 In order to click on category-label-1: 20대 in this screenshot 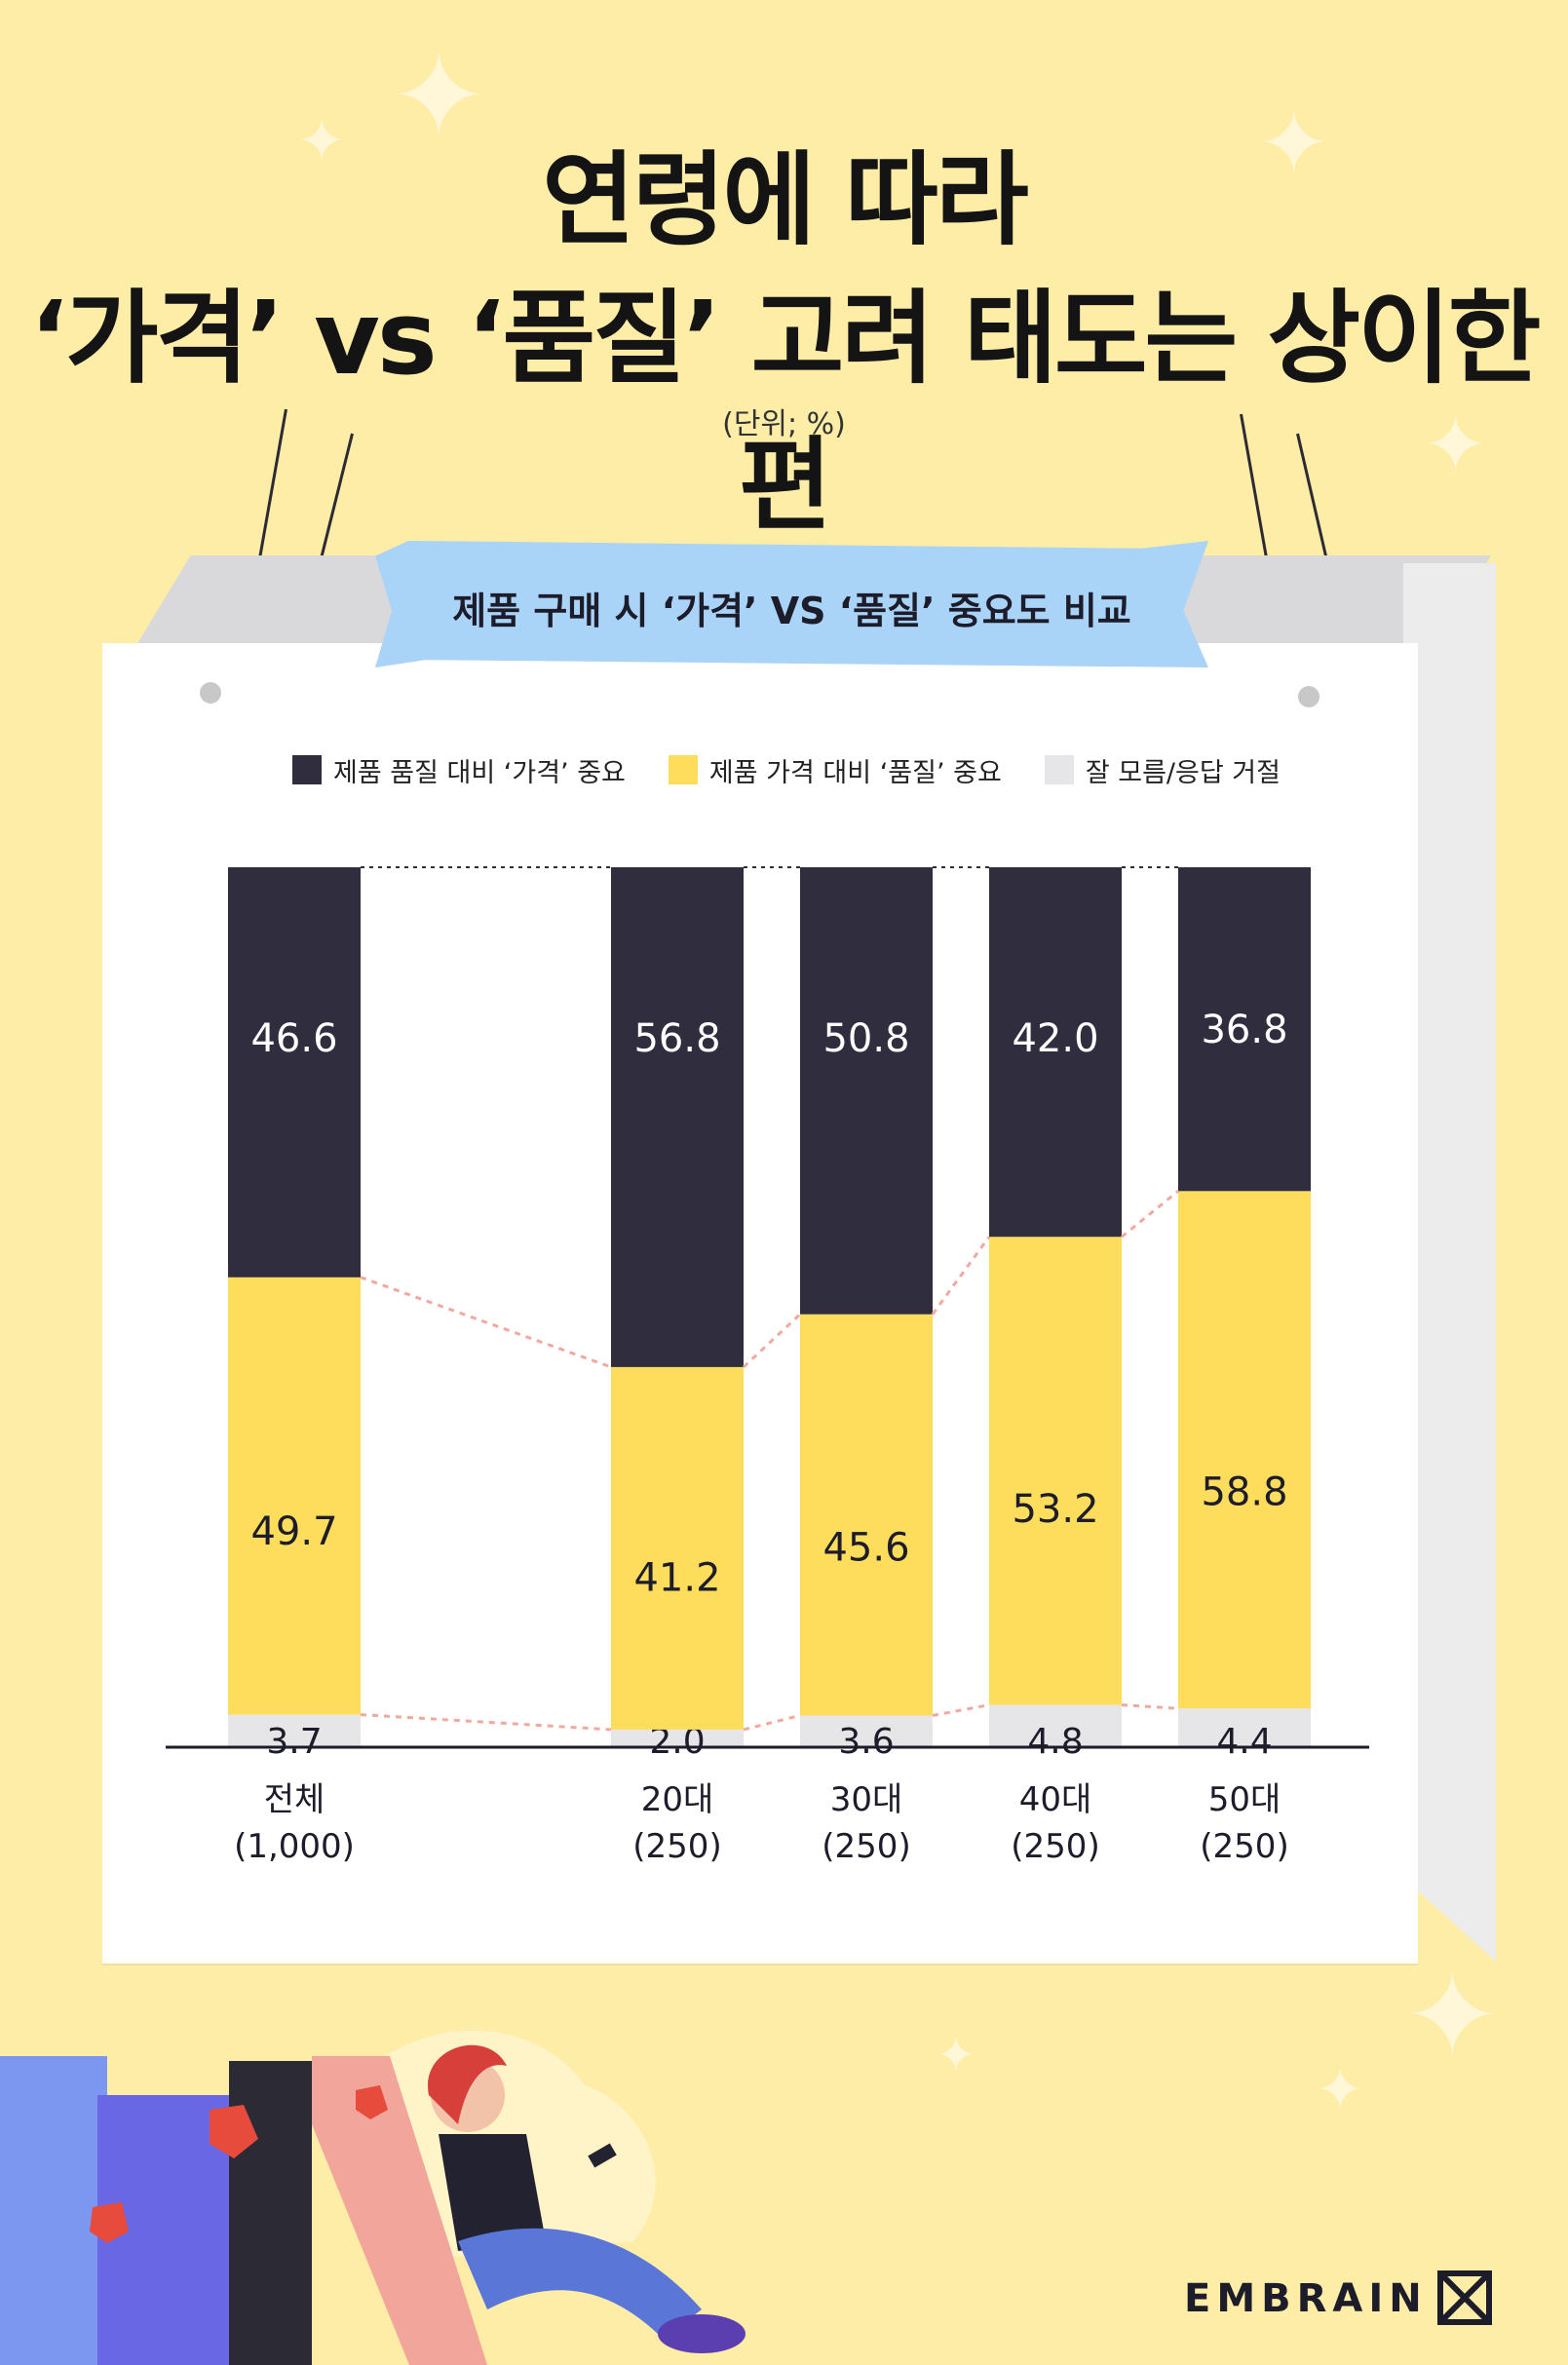, I will do `click(677, 1799)`.